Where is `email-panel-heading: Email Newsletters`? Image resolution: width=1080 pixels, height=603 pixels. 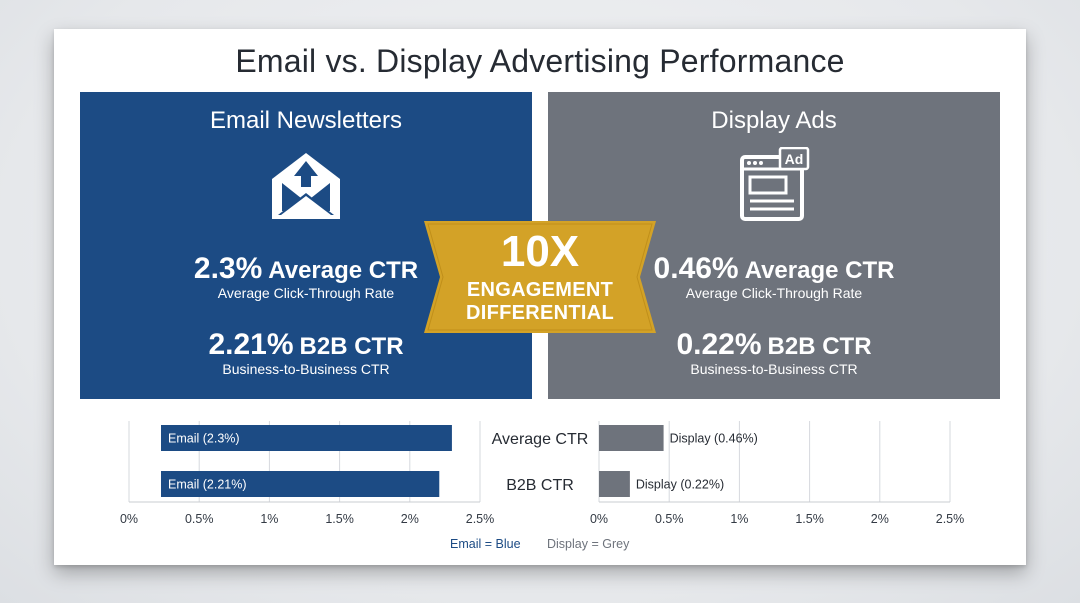
email-panel-heading: Email Newsletters is located at coordinates (306, 120).